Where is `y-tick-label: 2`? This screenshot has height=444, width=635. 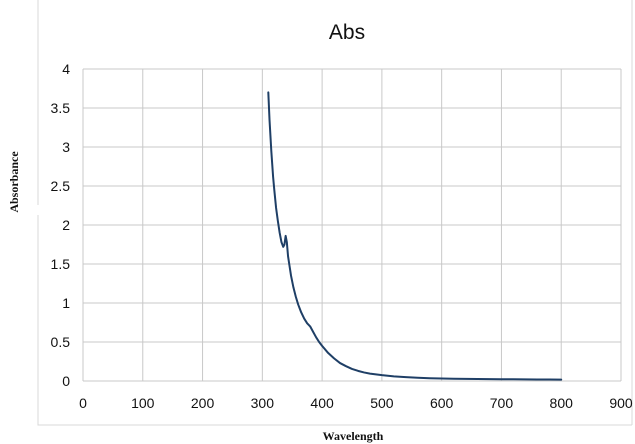 y-tick-label: 2 is located at coordinates (66, 225).